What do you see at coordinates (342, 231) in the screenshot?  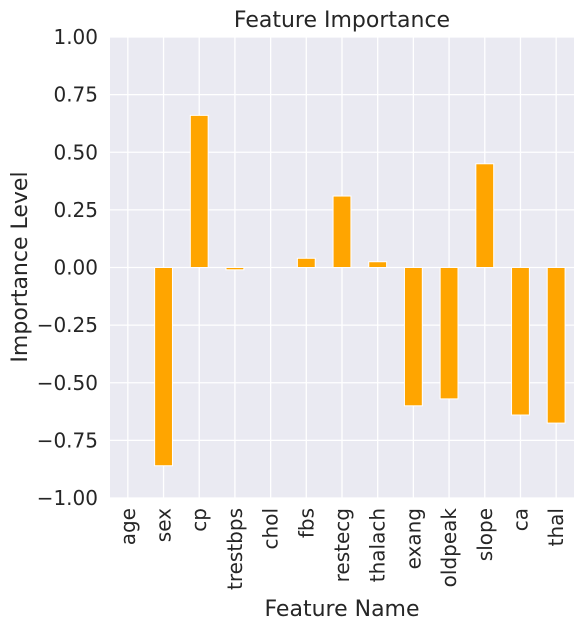 I see `bar-restecg` at bounding box center [342, 231].